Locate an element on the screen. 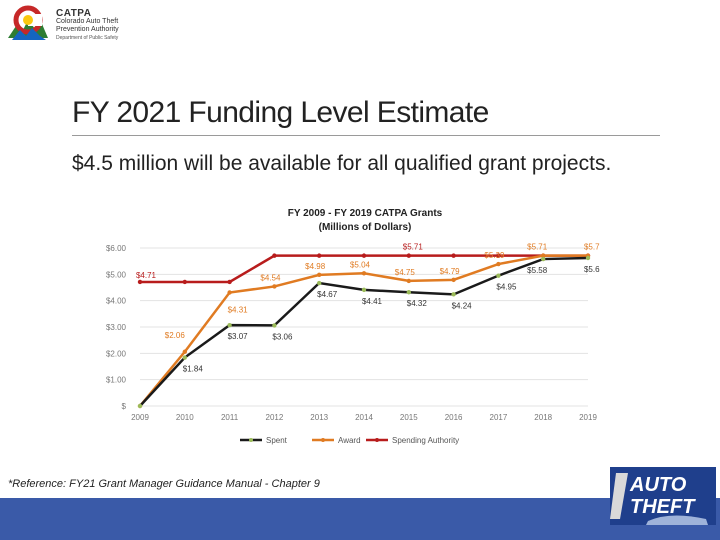  legend-label: Spent is located at coordinates (277, 440).